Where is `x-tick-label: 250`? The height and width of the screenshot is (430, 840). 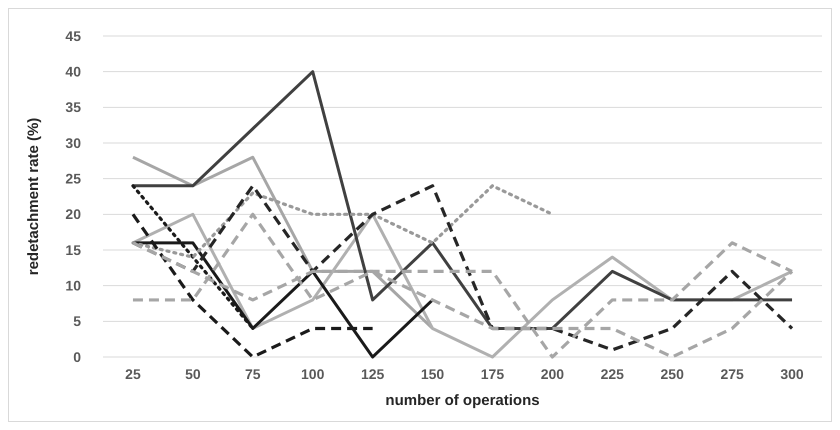 x-tick-label: 250 is located at coordinates (672, 374).